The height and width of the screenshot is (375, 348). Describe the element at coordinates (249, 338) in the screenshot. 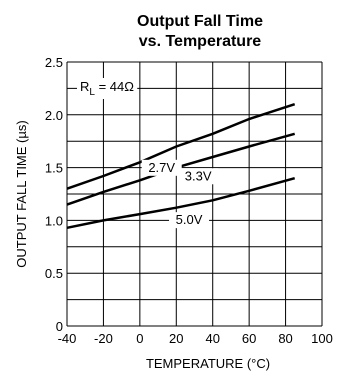

I see `x-tick-label: 60` at that location.